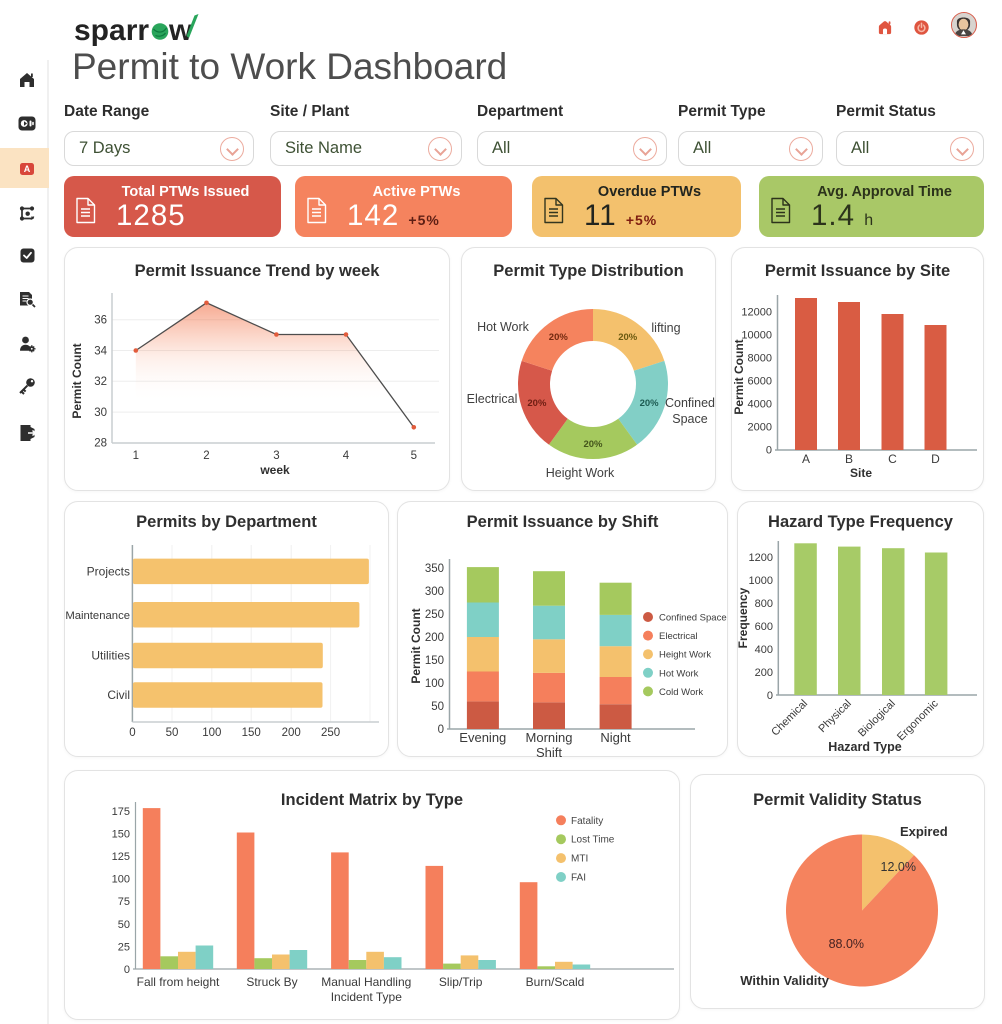  What do you see at coordinates (111, 30) in the screenshot?
I see `svg-text: sparr` at bounding box center [111, 30].